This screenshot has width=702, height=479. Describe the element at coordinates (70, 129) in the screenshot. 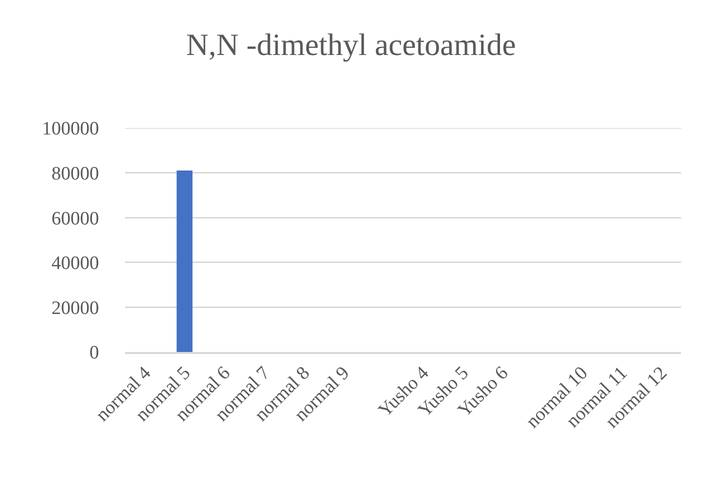

I see `y-tick-label: 100000` at that location.